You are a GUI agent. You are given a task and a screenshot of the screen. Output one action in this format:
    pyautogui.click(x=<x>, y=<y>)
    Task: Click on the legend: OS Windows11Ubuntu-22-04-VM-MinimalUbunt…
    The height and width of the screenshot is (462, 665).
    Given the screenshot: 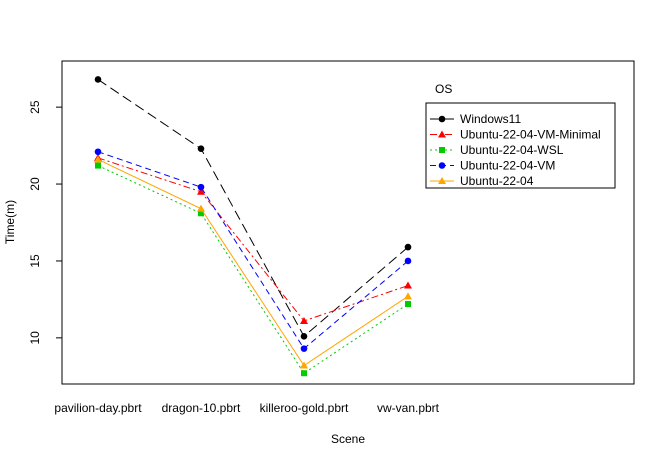 What is the action you would take?
    pyautogui.click(x=520, y=135)
    